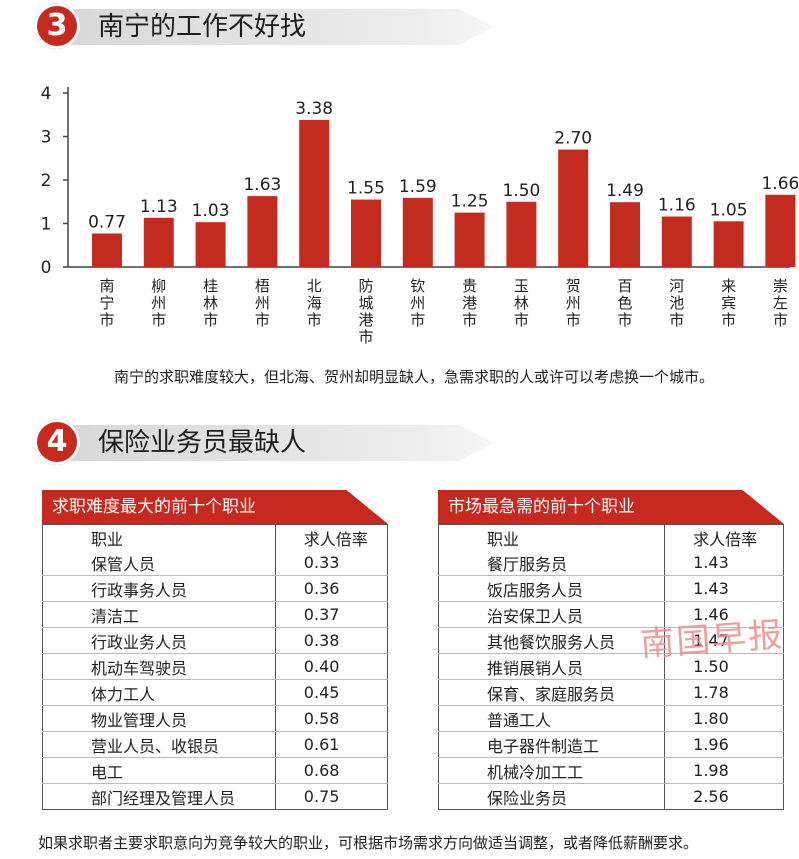 Image resolution: width=799 pixels, height=859 pixels. Describe the element at coordinates (107, 223) in the screenshot. I see `value-label: 0.77` at that location.